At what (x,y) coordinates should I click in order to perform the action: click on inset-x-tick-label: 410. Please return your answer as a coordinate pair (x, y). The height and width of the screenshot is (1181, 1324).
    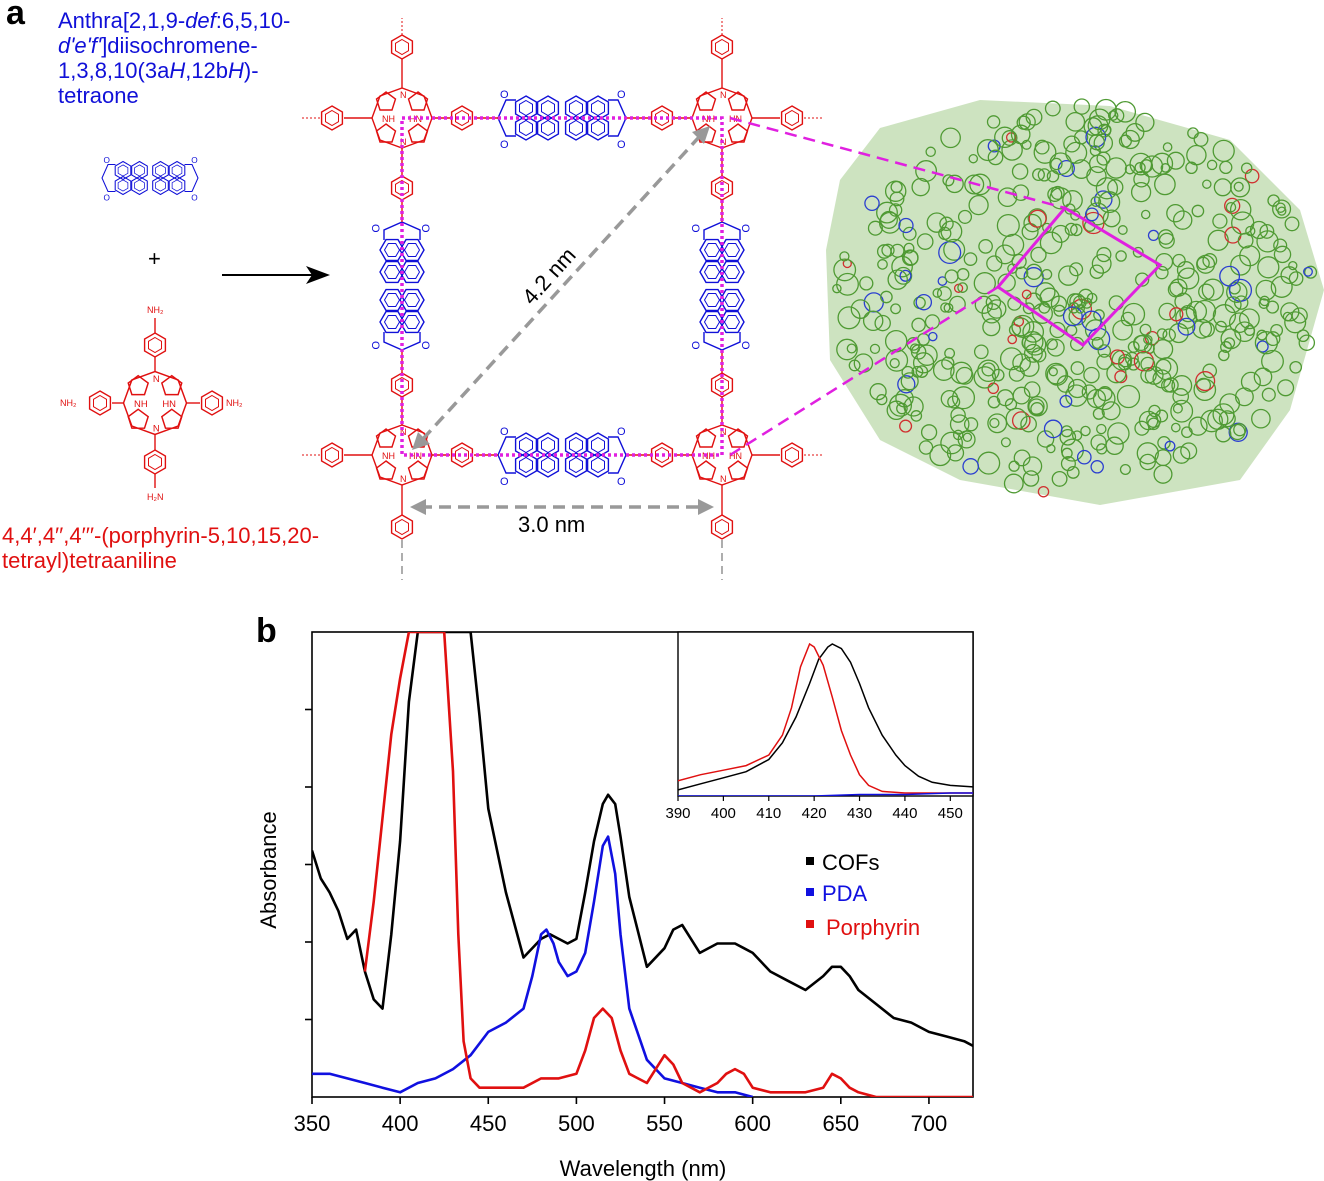
    Looking at the image, I should click on (768, 813).